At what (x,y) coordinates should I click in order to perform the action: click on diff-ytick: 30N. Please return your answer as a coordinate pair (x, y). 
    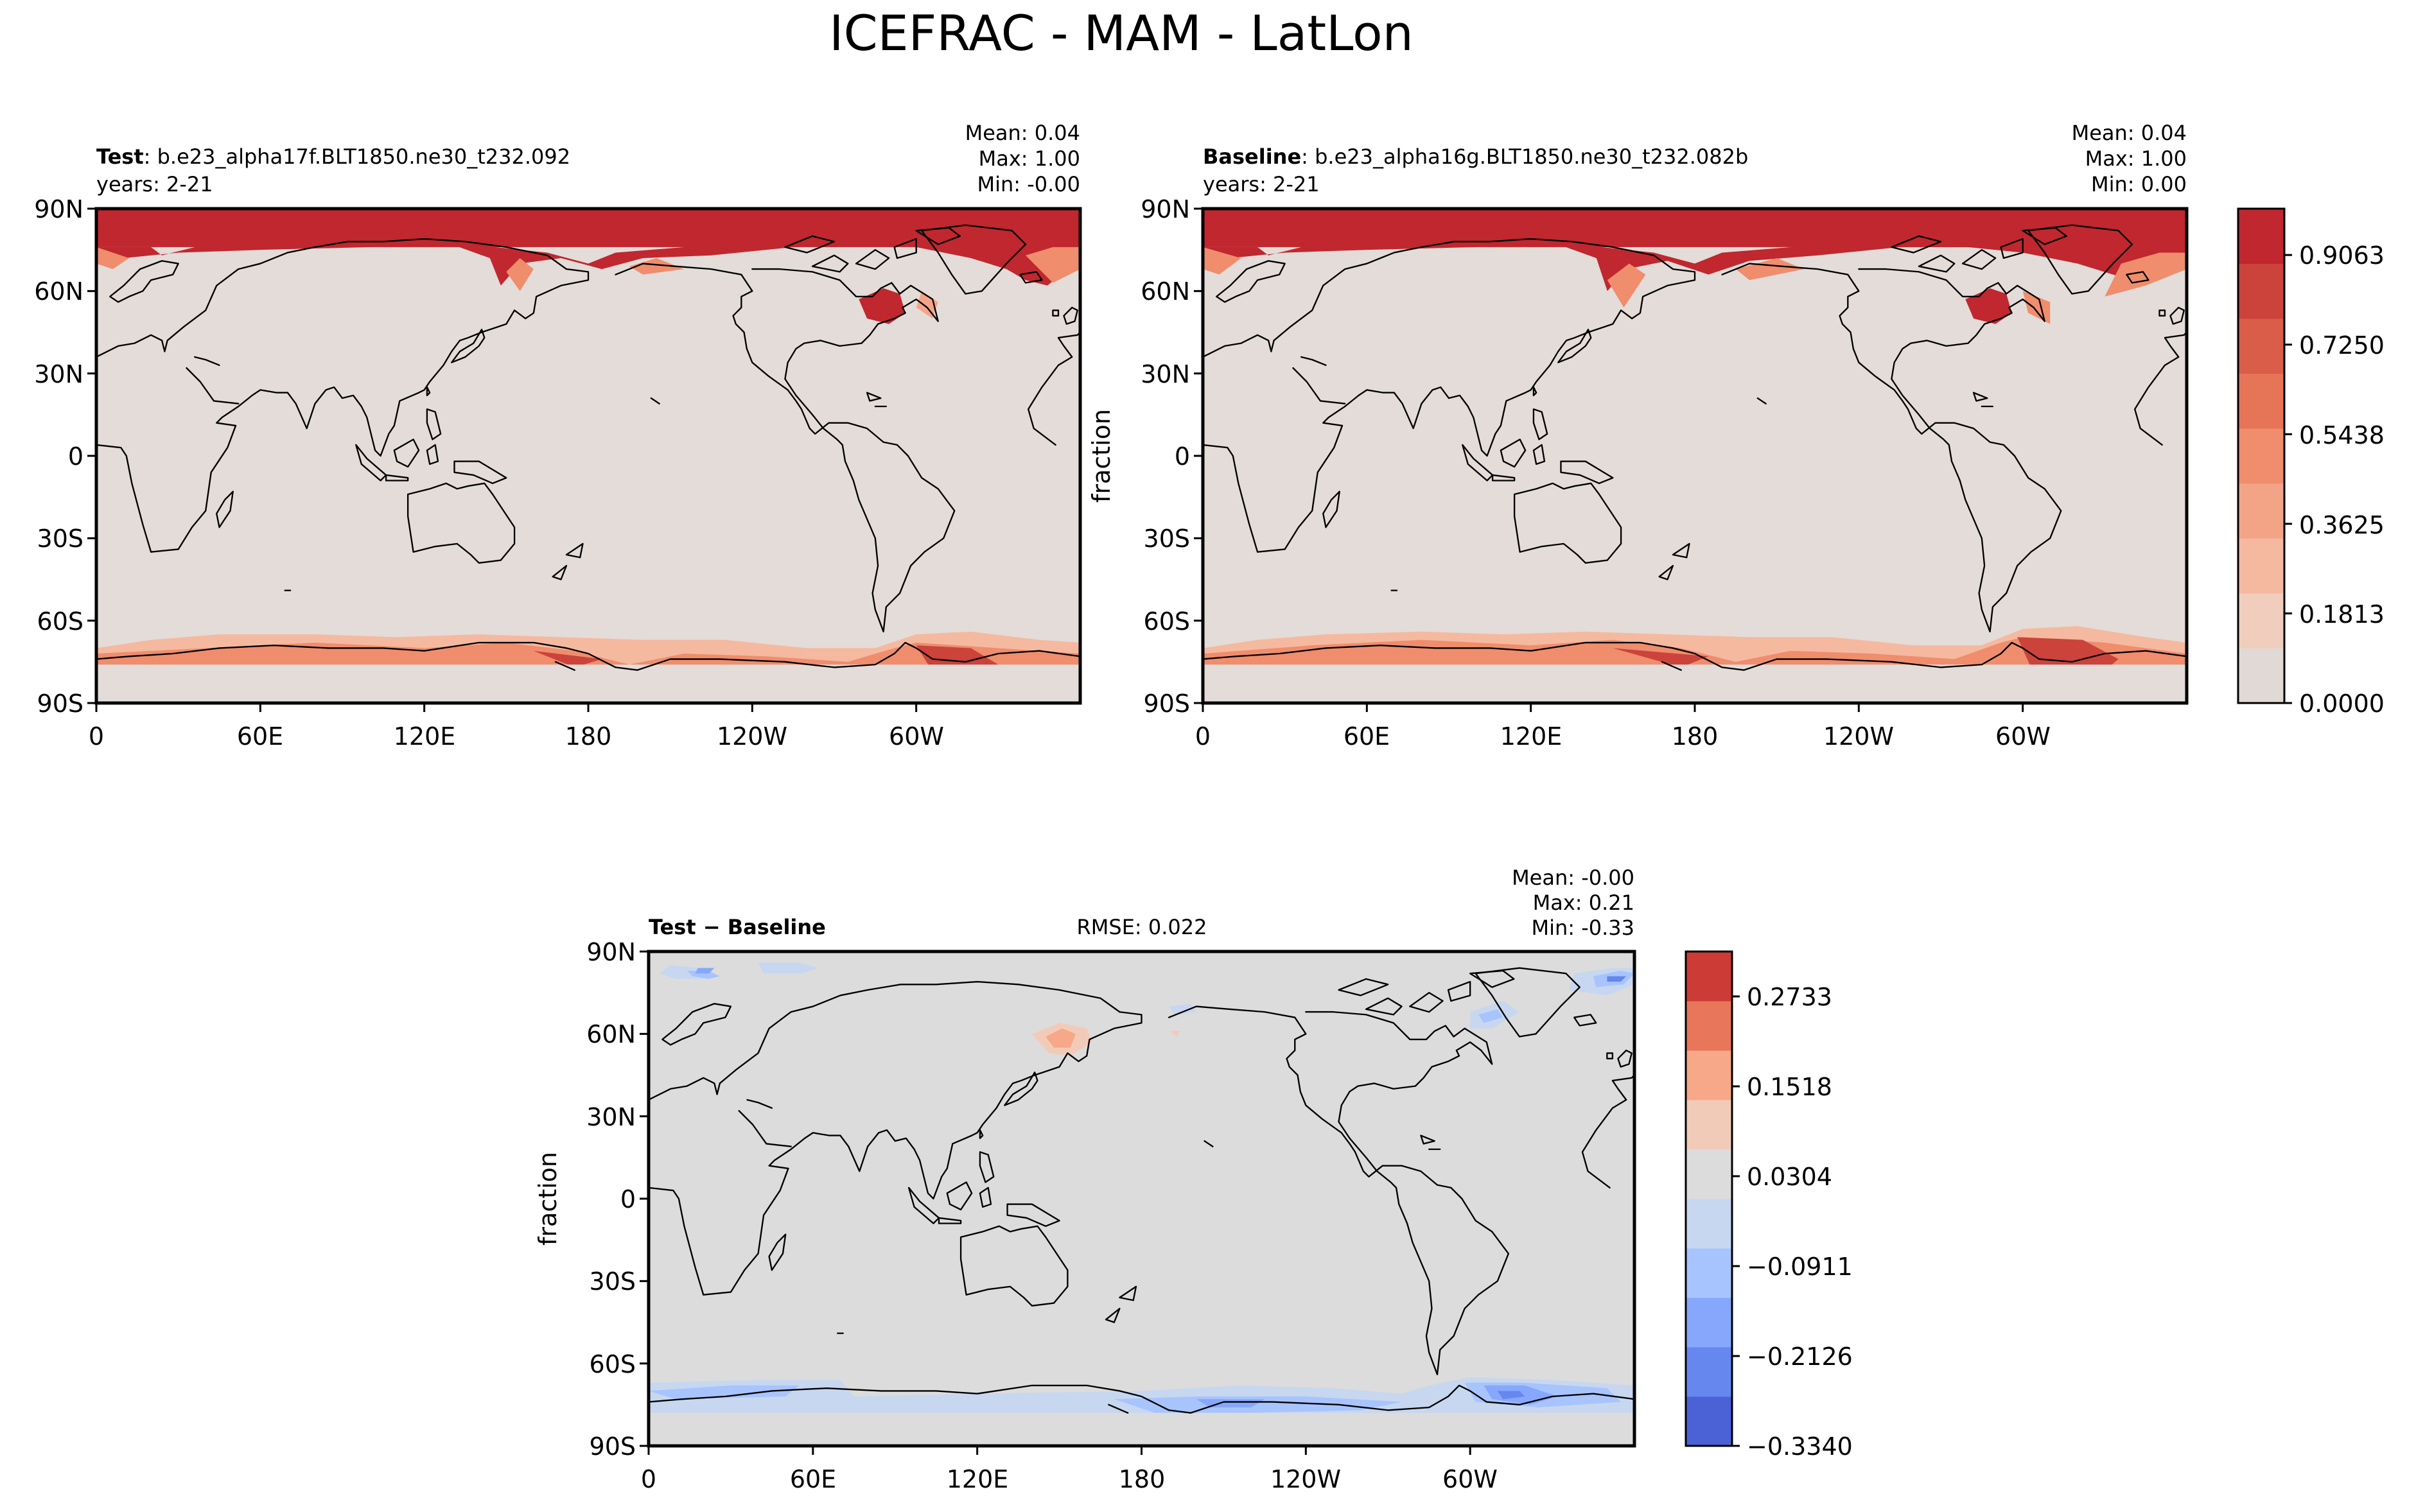
    Looking at the image, I should click on (611, 1117).